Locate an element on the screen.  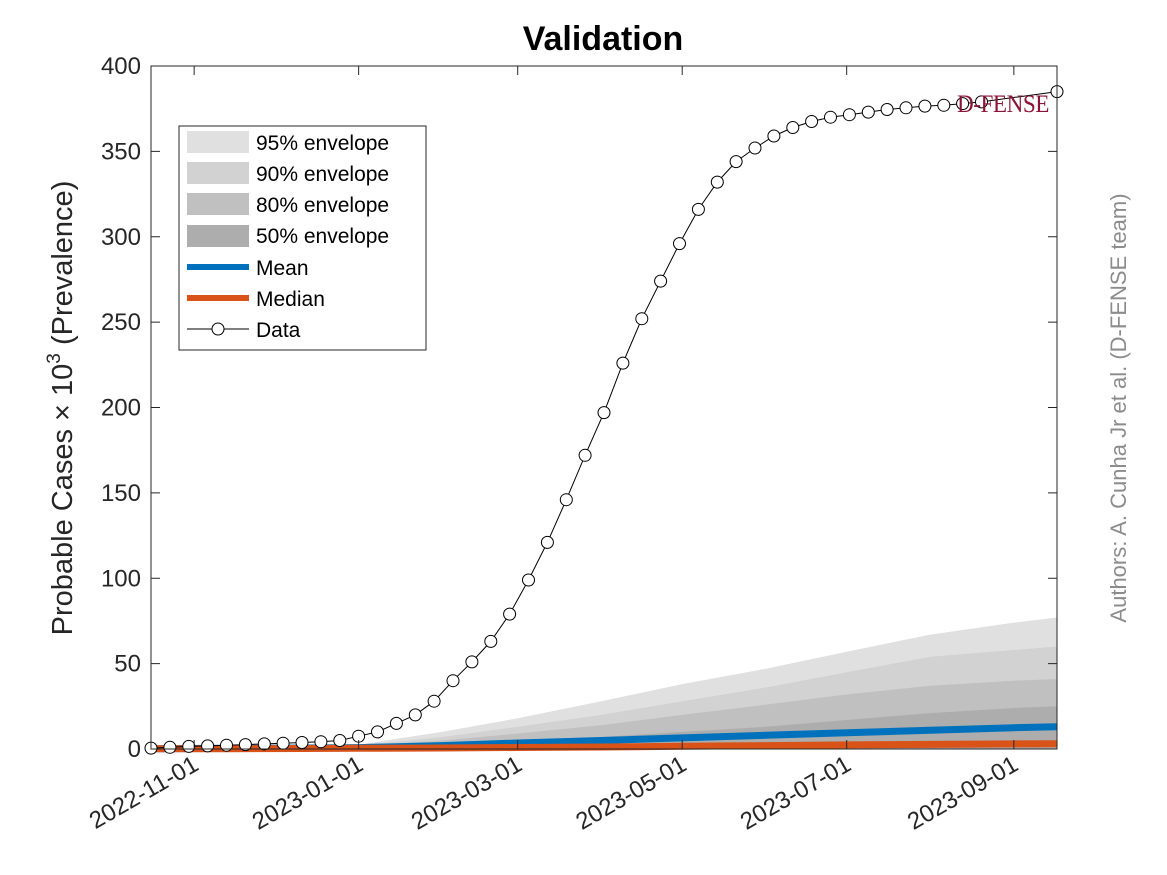
legend-swatch-env50 is located at coordinates (218, 236).